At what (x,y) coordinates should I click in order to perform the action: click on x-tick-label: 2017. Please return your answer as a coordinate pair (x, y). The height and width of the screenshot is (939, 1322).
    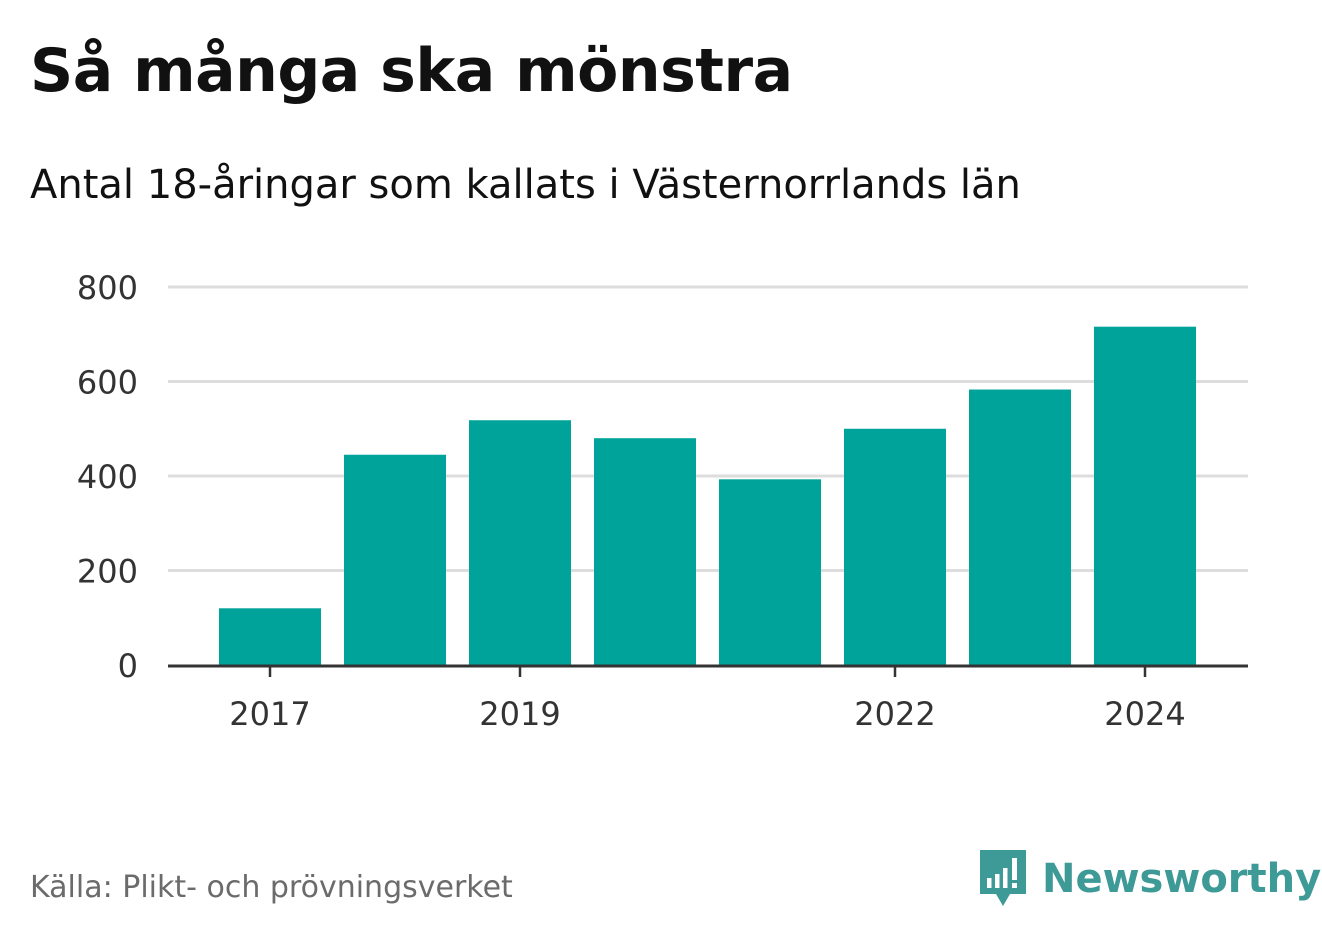
    Looking at the image, I should click on (269, 714).